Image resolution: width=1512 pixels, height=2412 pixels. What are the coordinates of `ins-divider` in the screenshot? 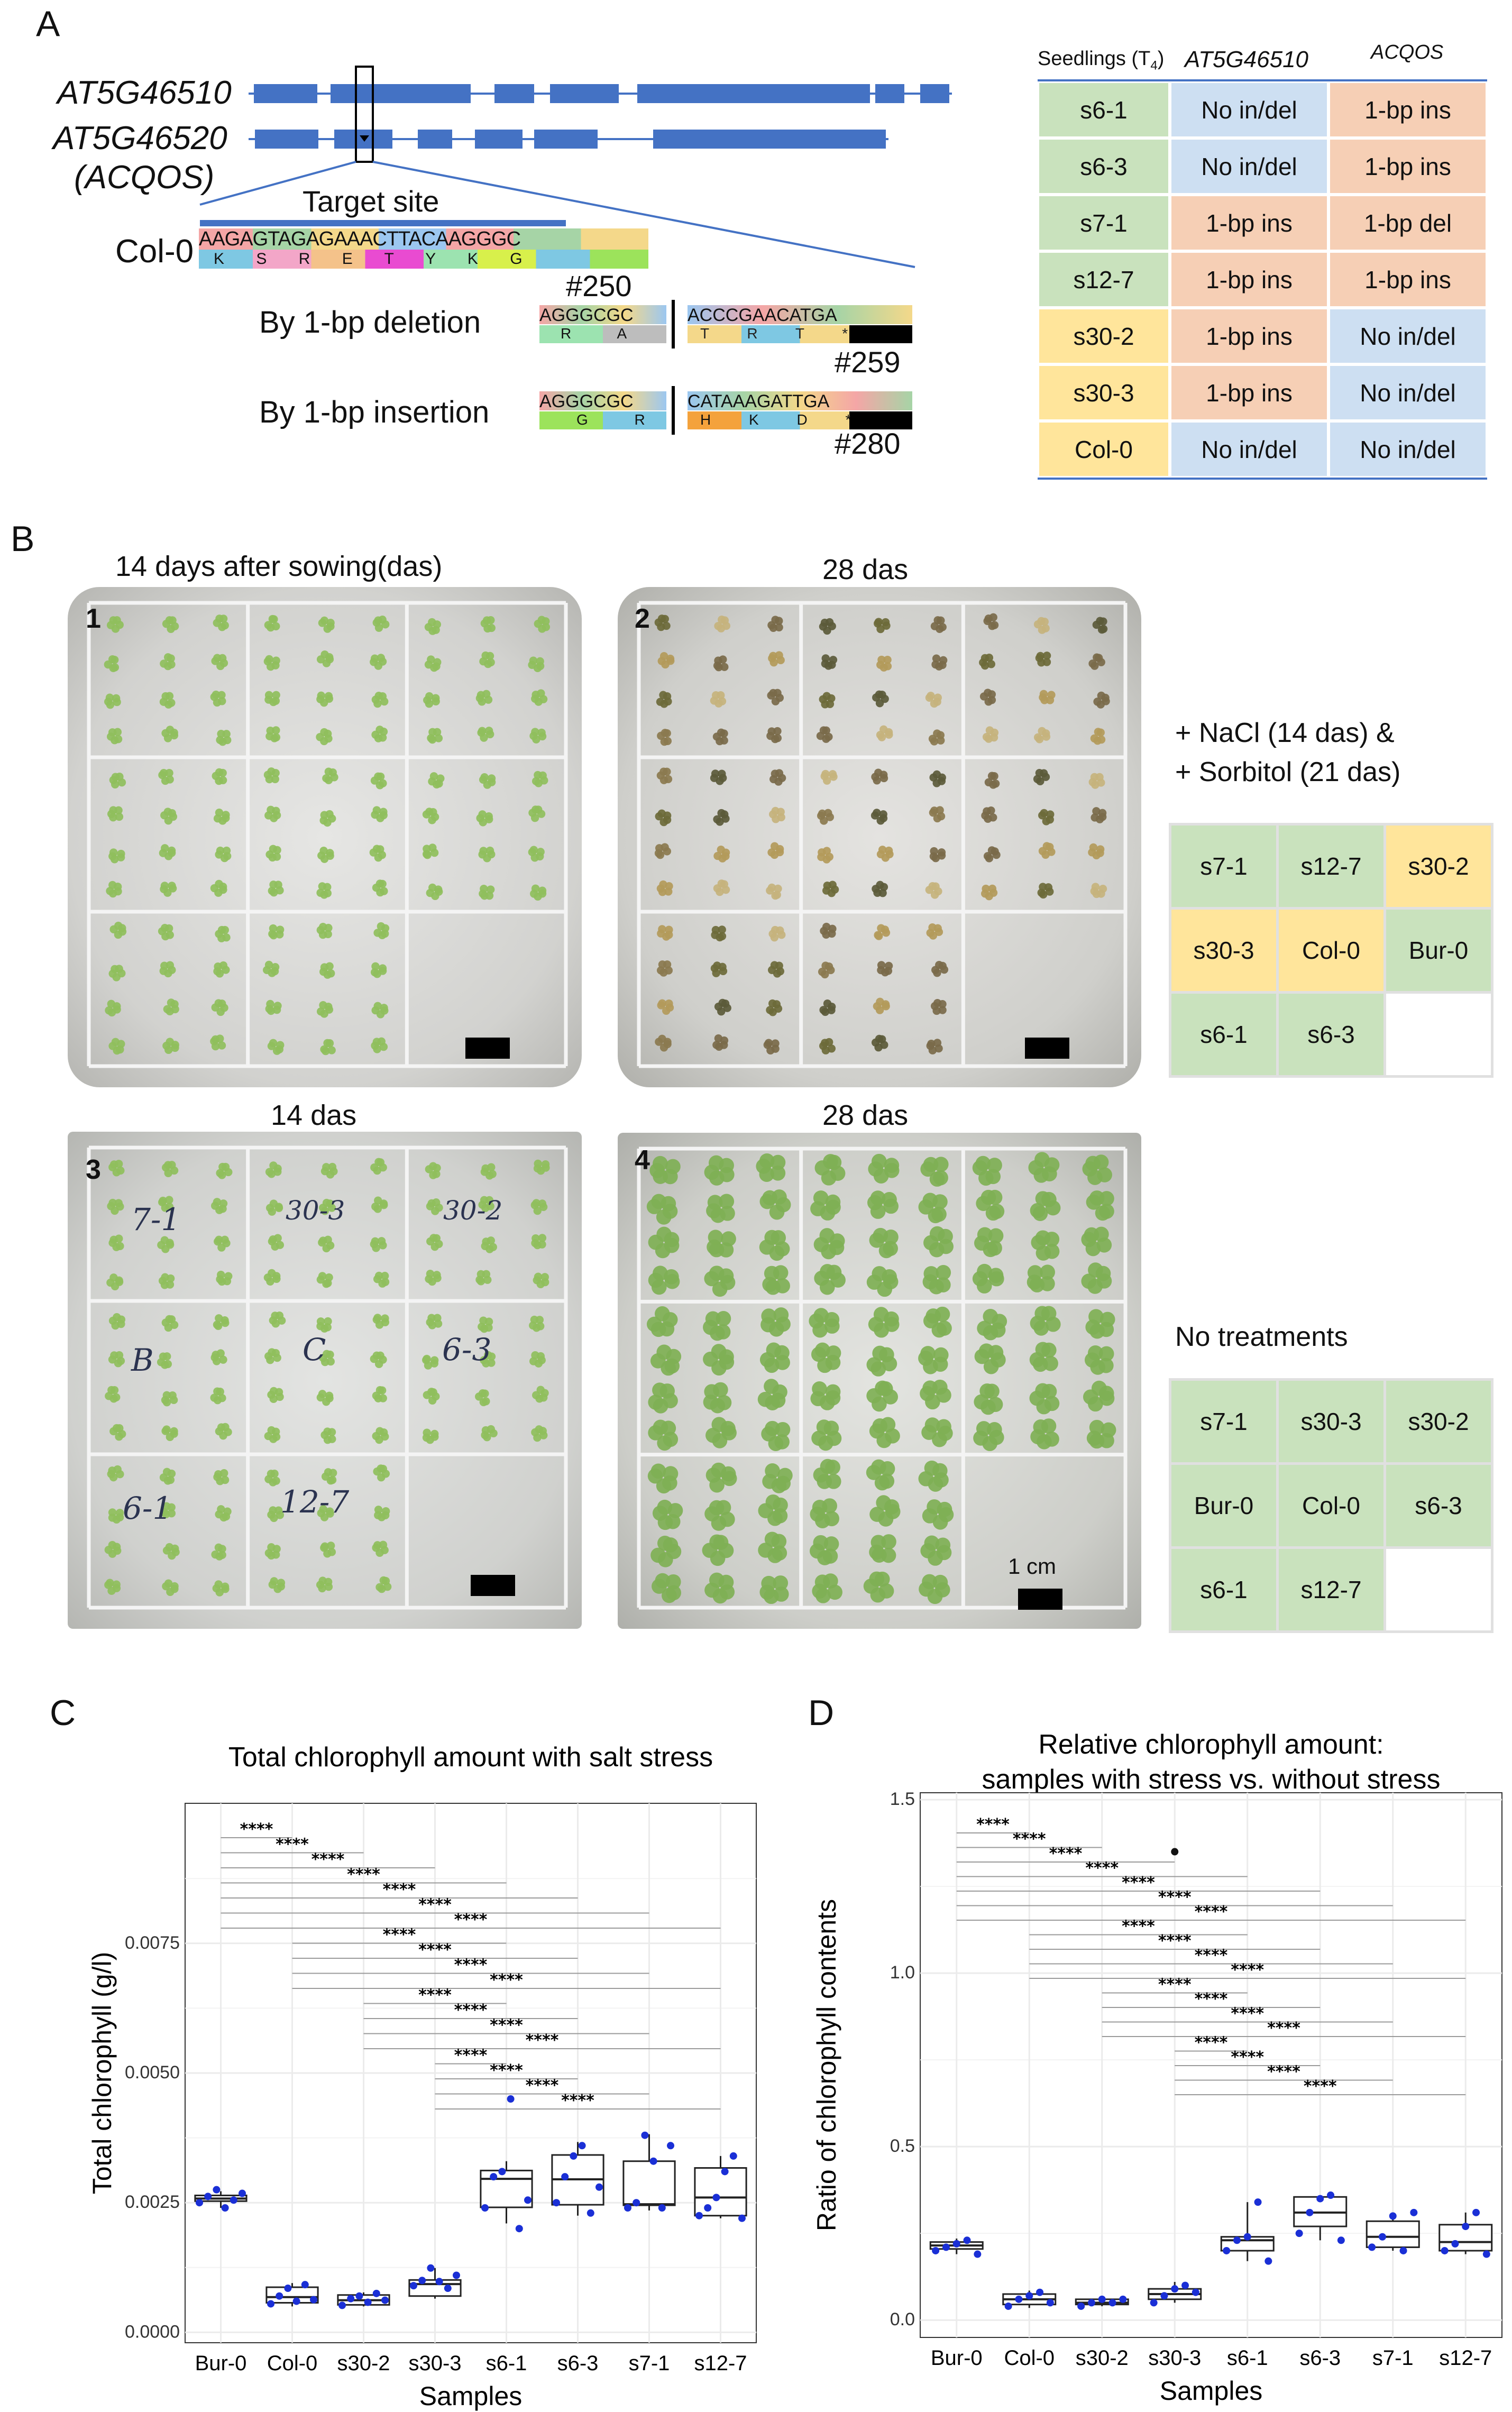 It's located at (673, 410).